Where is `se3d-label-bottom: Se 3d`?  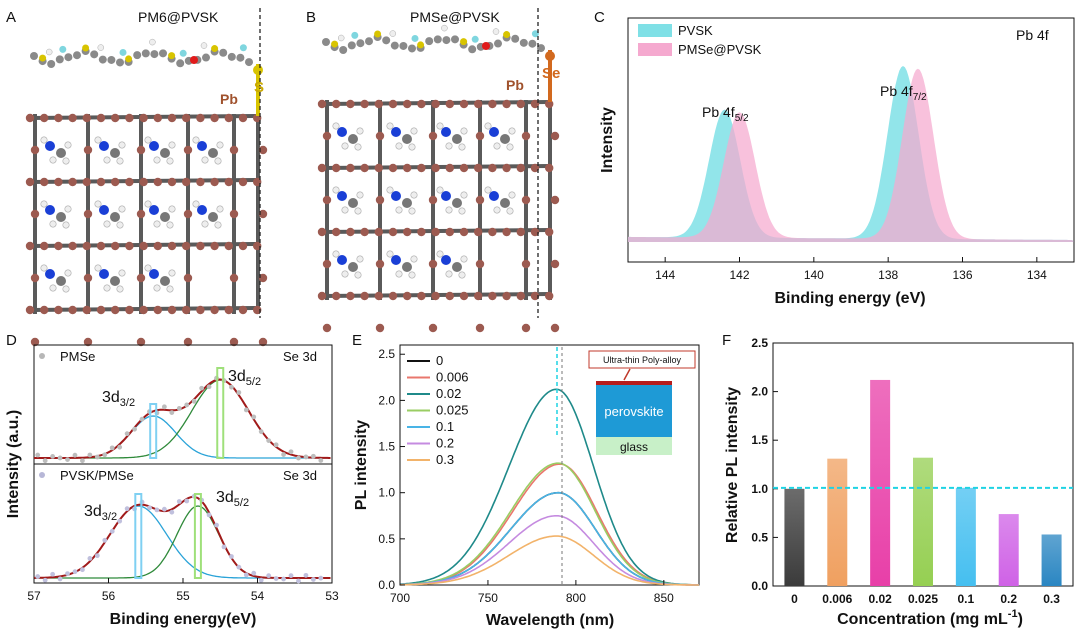 se3d-label-bottom: Se 3d is located at coordinates (300, 475).